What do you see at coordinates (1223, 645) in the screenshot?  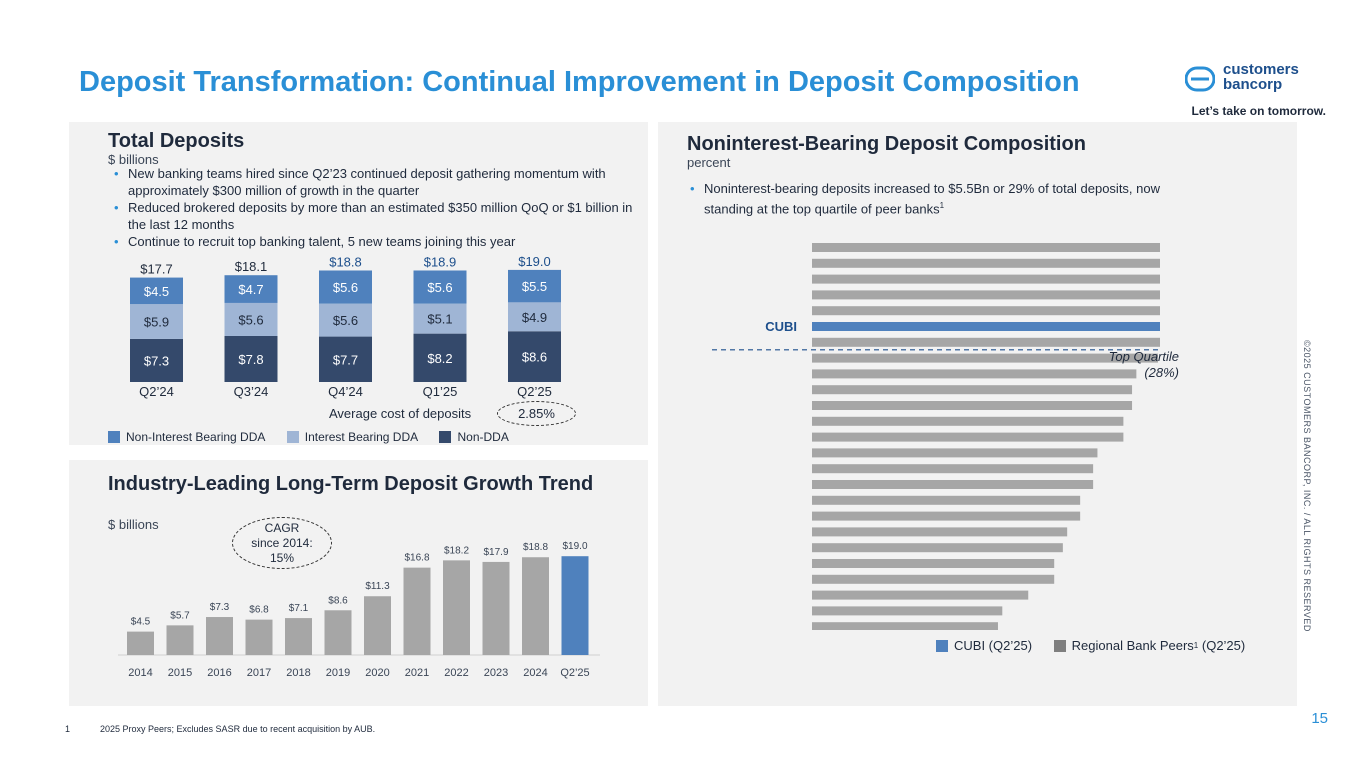 I see `legend-label: (Q2’25)` at bounding box center [1223, 645].